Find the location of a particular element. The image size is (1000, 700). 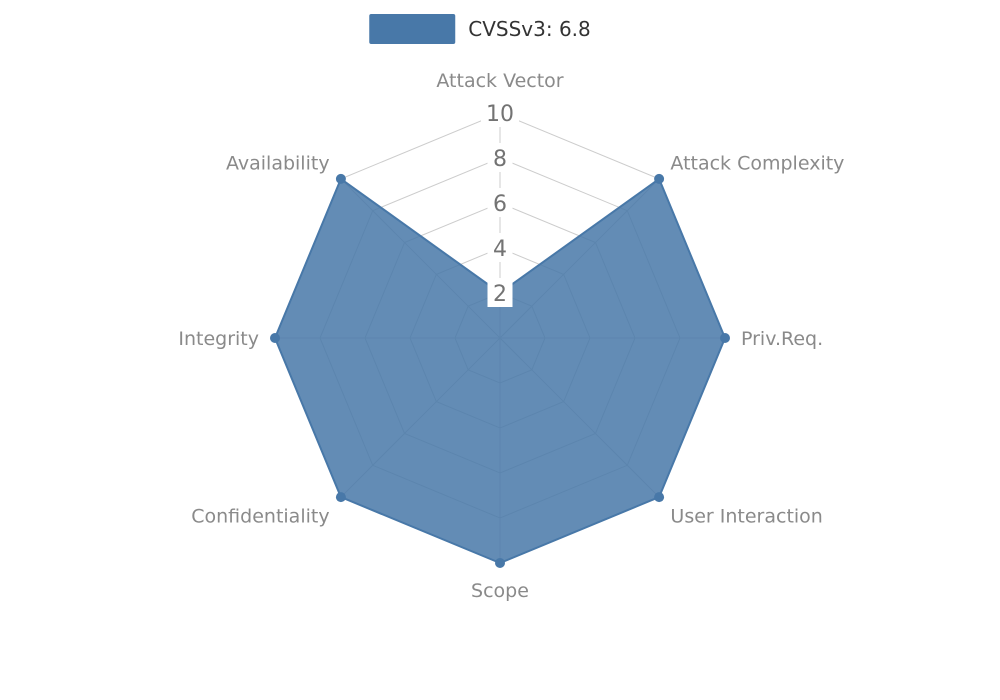

tick-label: 8 is located at coordinates (500, 159).